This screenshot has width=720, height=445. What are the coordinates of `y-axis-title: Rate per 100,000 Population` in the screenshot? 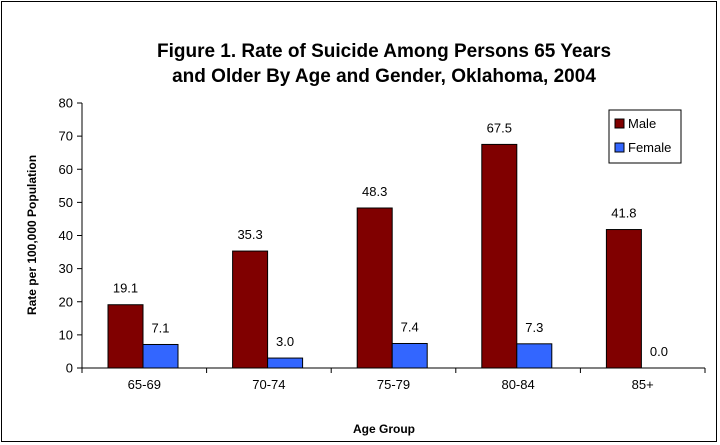 It's located at (32, 235).